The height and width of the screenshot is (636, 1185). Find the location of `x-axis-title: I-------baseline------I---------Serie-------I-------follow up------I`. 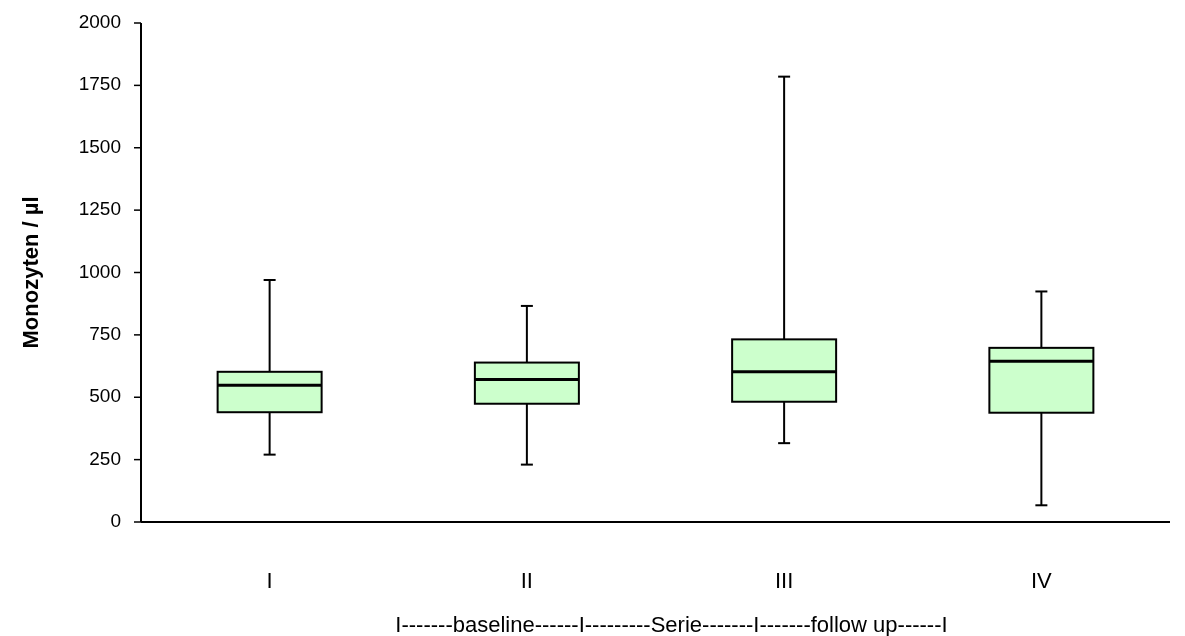

x-axis-title: I-------baseline------I---------Serie-------I-------follow up------I is located at coordinates (671, 624).